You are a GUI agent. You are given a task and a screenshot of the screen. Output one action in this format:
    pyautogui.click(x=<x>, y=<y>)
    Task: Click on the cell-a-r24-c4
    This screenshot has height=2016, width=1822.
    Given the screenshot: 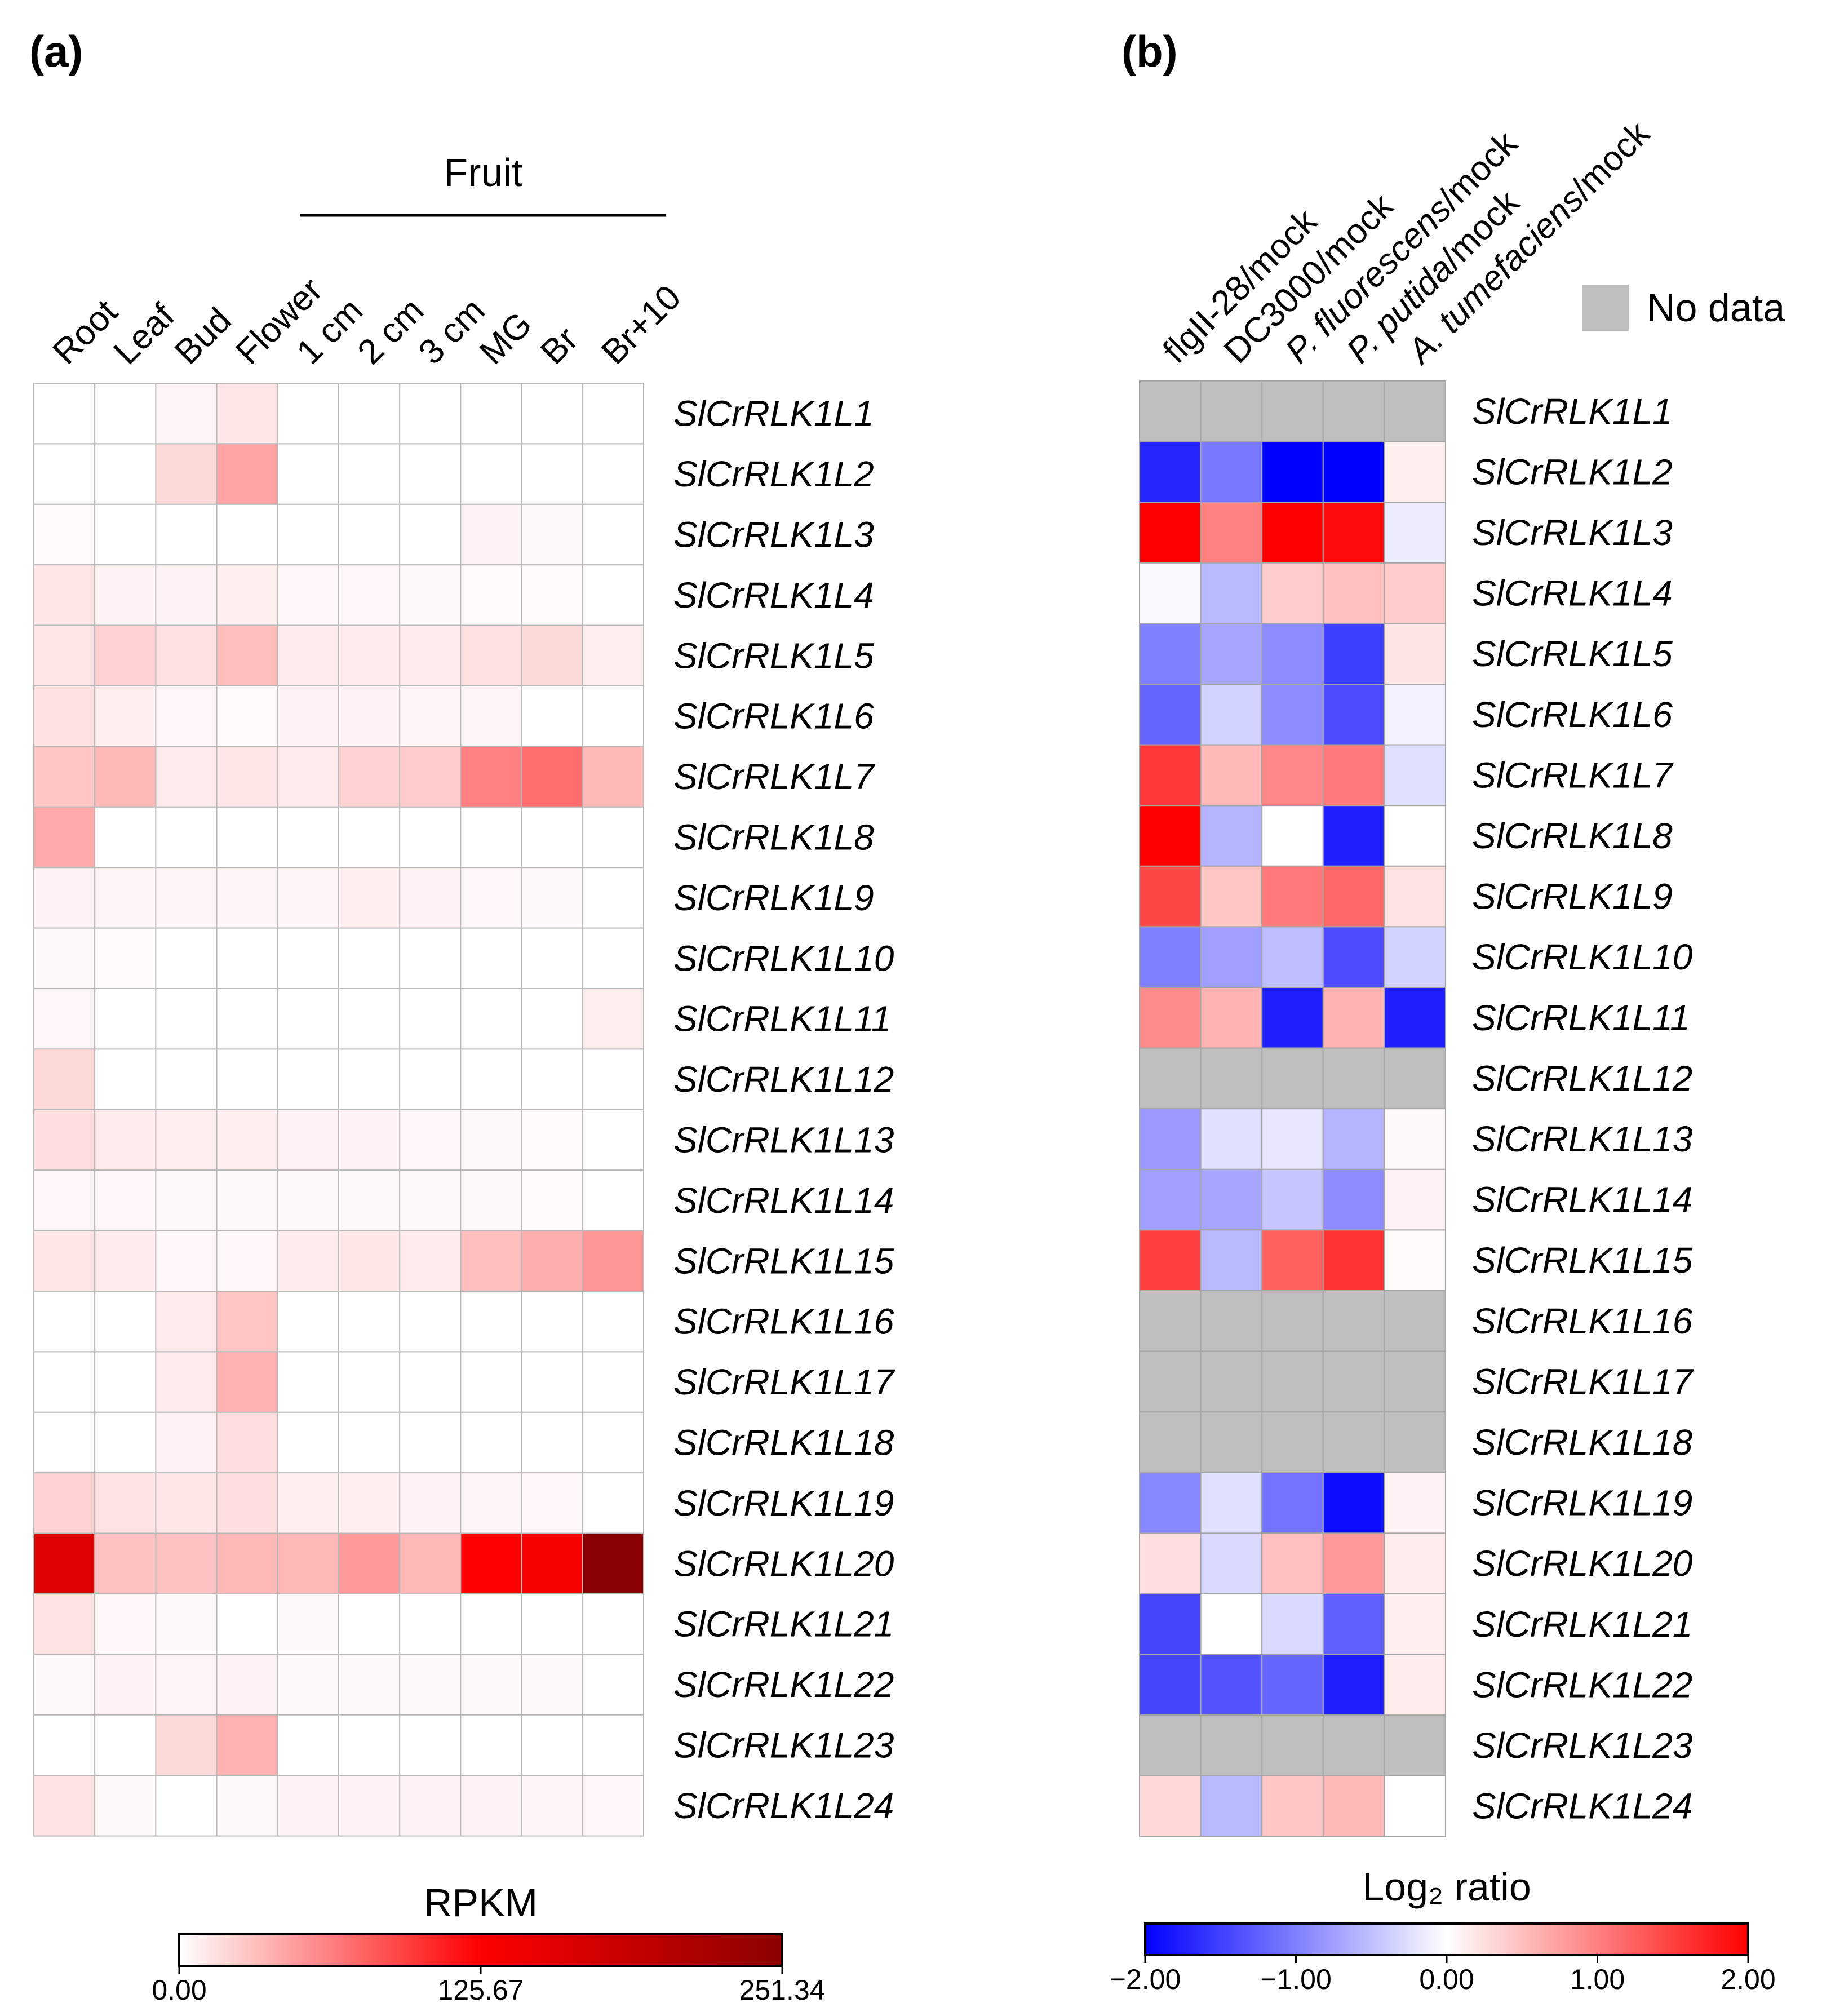 What is the action you would take?
    pyautogui.click(x=247, y=1806)
    